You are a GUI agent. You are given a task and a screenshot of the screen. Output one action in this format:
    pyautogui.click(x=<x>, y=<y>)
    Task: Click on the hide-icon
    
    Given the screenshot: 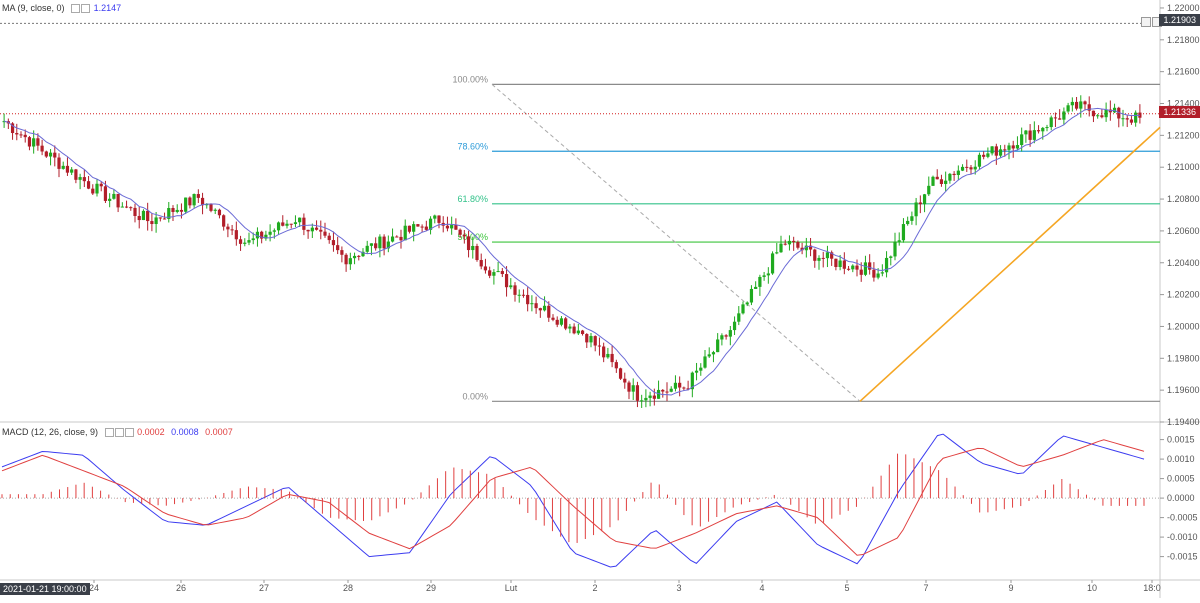 What is the action you would take?
    pyautogui.click(x=129, y=433)
    